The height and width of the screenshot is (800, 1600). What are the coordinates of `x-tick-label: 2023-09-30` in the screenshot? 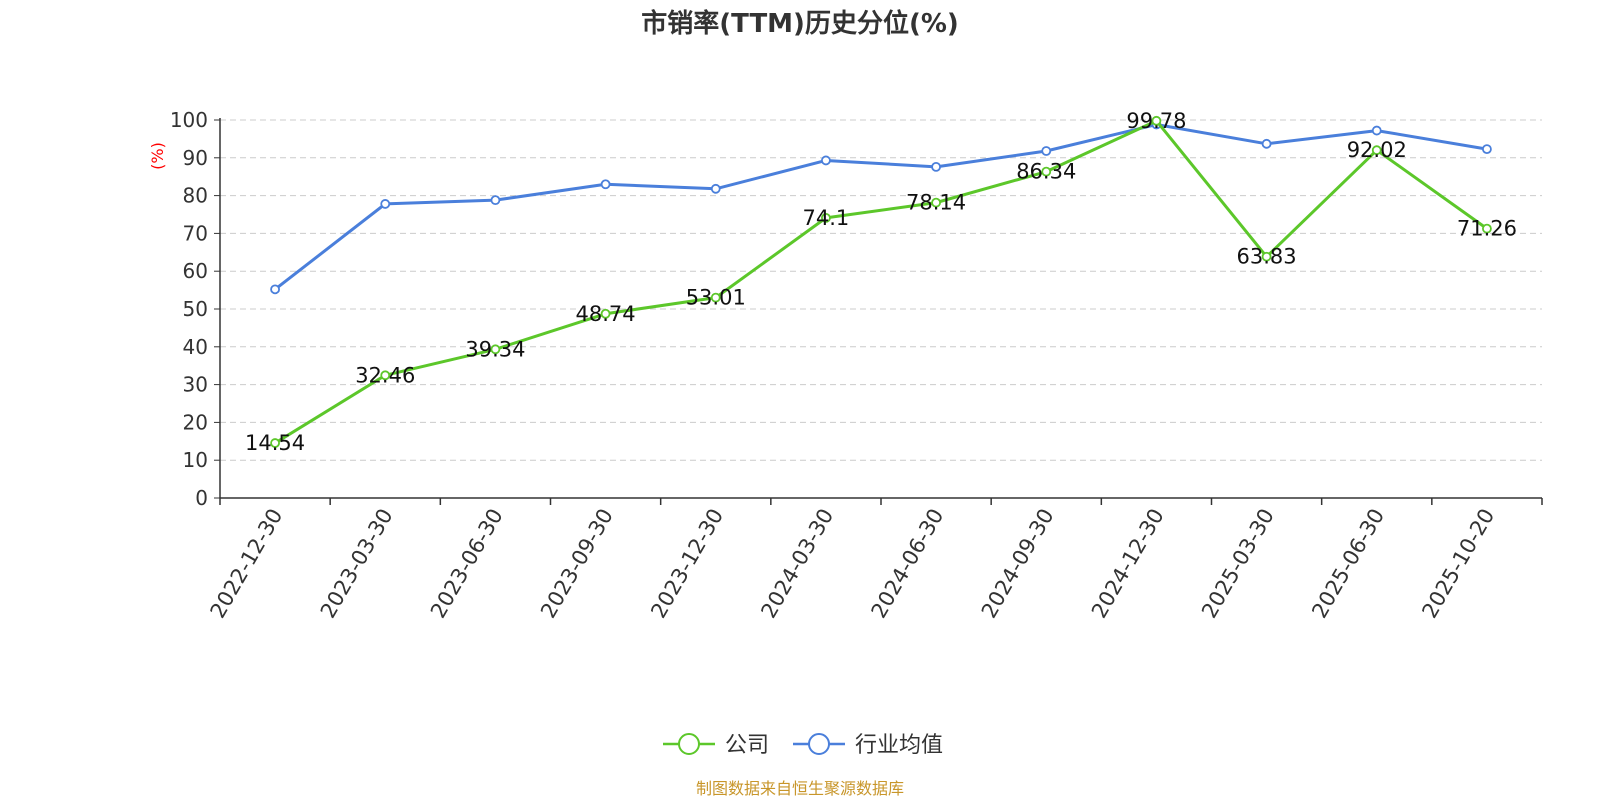 It's located at (577, 564).